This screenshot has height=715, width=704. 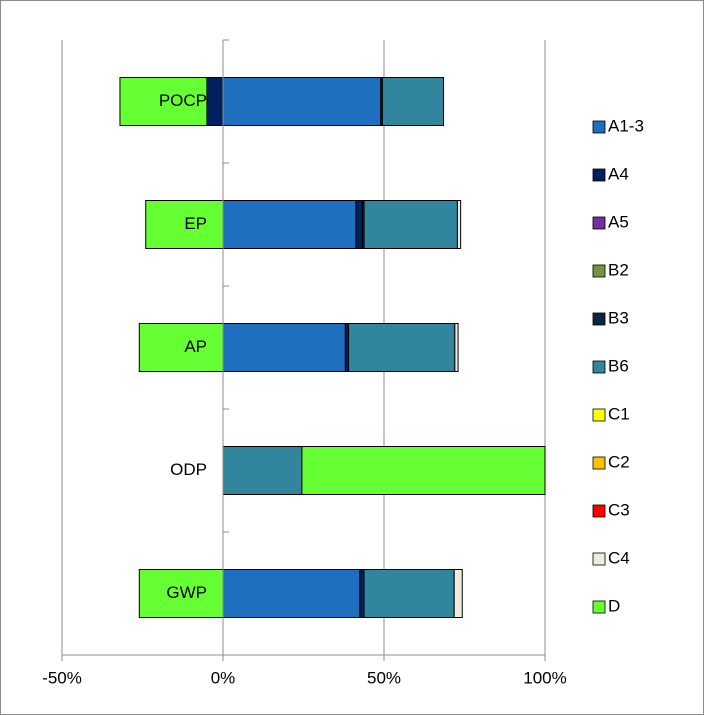 I want to click on x-tick-label: 100%, so click(x=544, y=677).